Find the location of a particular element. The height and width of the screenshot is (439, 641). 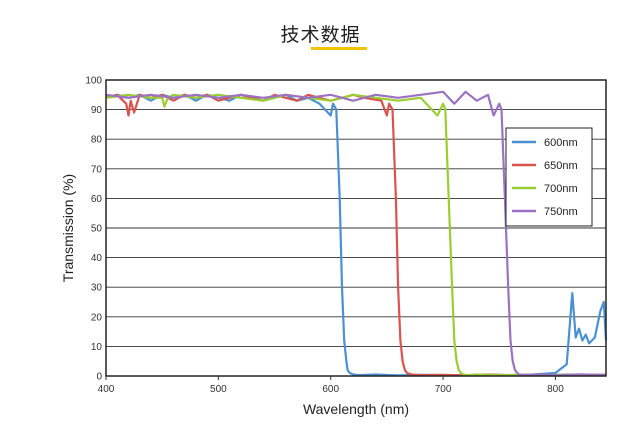

legend: 600nm 650nm 700nm 750nm is located at coordinates (549, 177).